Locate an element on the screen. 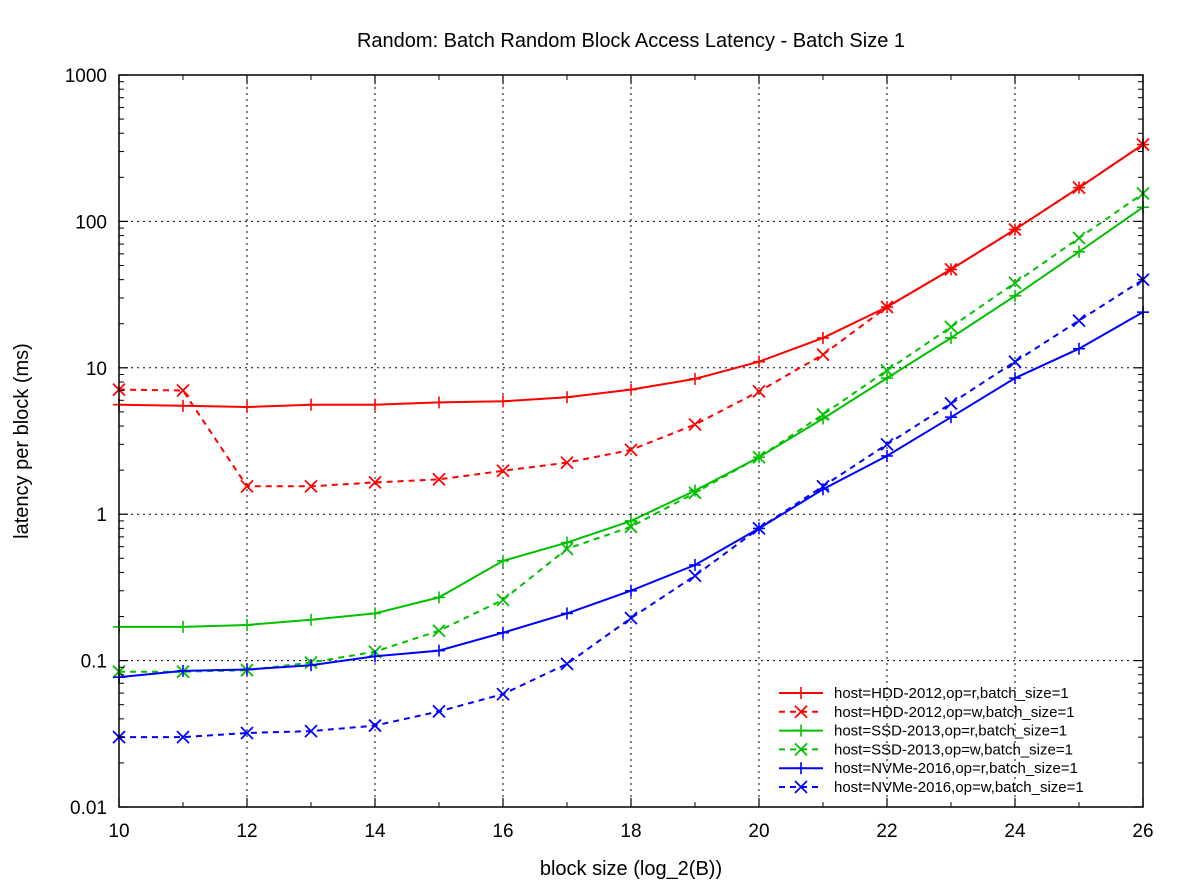 Image resolution: width=1180 pixels, height=886 pixels. legend-label: host=SSD-2013,op=r,batch_size=1 is located at coordinates (950, 731).